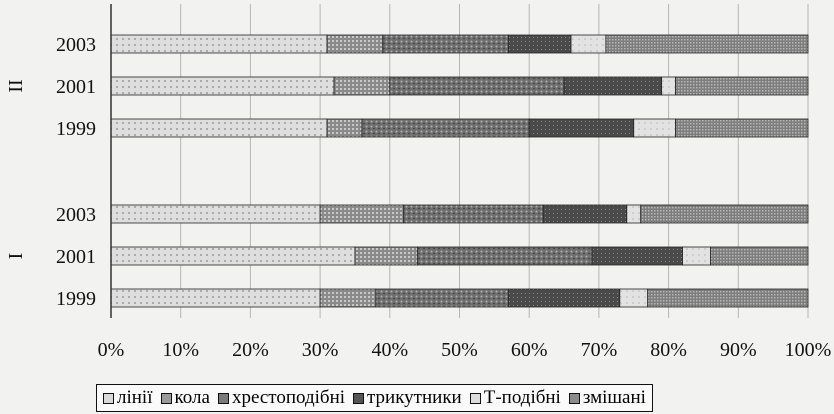 This screenshot has width=834, height=414. What do you see at coordinates (459, 350) in the screenshot?
I see `x-tick-label: 50%` at bounding box center [459, 350].